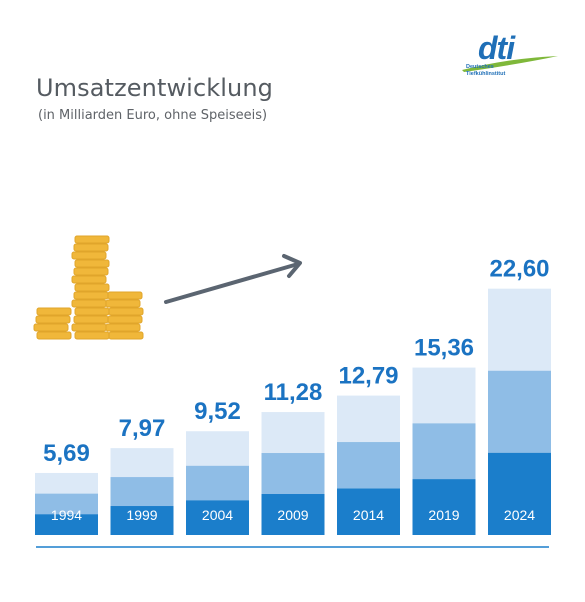  What do you see at coordinates (519, 493) in the screenshot?
I see `bar-segment-dark-2024` at bounding box center [519, 493].